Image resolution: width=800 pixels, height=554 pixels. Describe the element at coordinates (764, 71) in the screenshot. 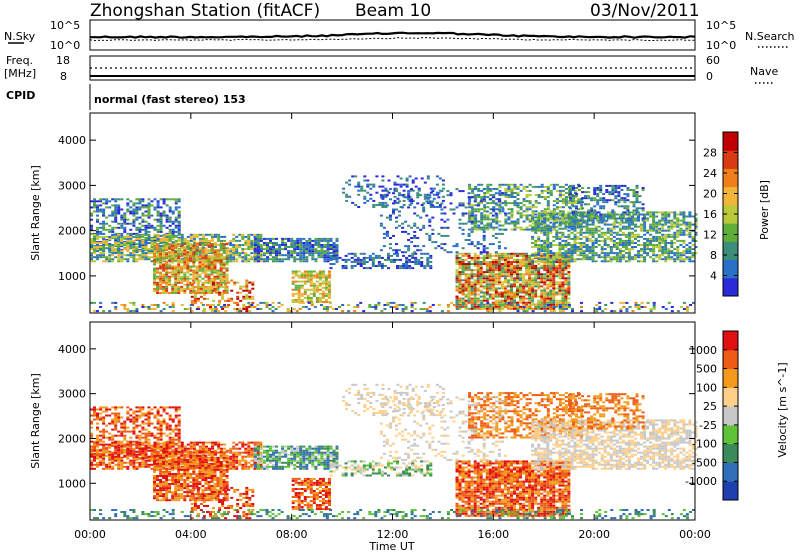

I see `nave-label: Nave` at that location.